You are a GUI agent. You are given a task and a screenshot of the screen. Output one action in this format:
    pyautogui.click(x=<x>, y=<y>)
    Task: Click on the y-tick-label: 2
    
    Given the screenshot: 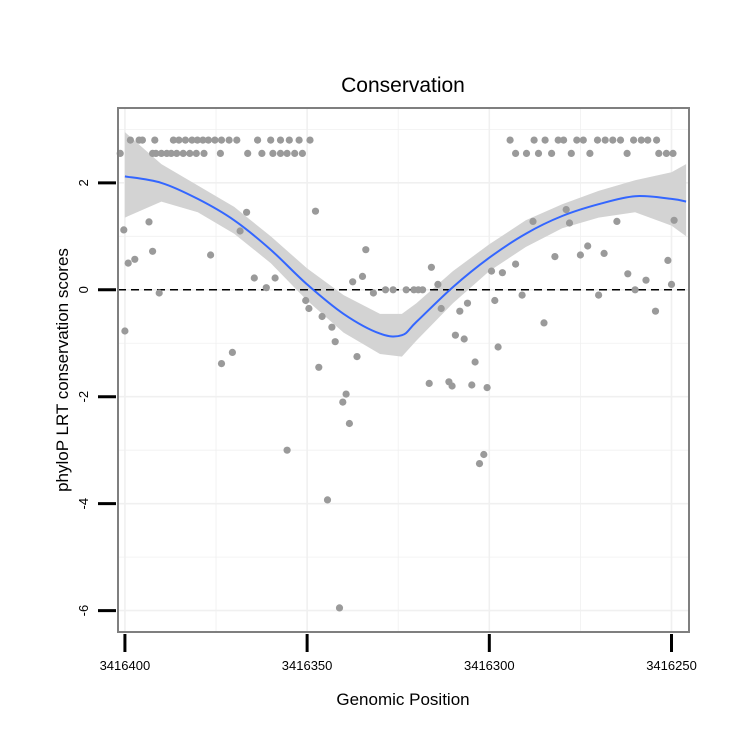 What is the action you would take?
    pyautogui.click(x=83, y=182)
    